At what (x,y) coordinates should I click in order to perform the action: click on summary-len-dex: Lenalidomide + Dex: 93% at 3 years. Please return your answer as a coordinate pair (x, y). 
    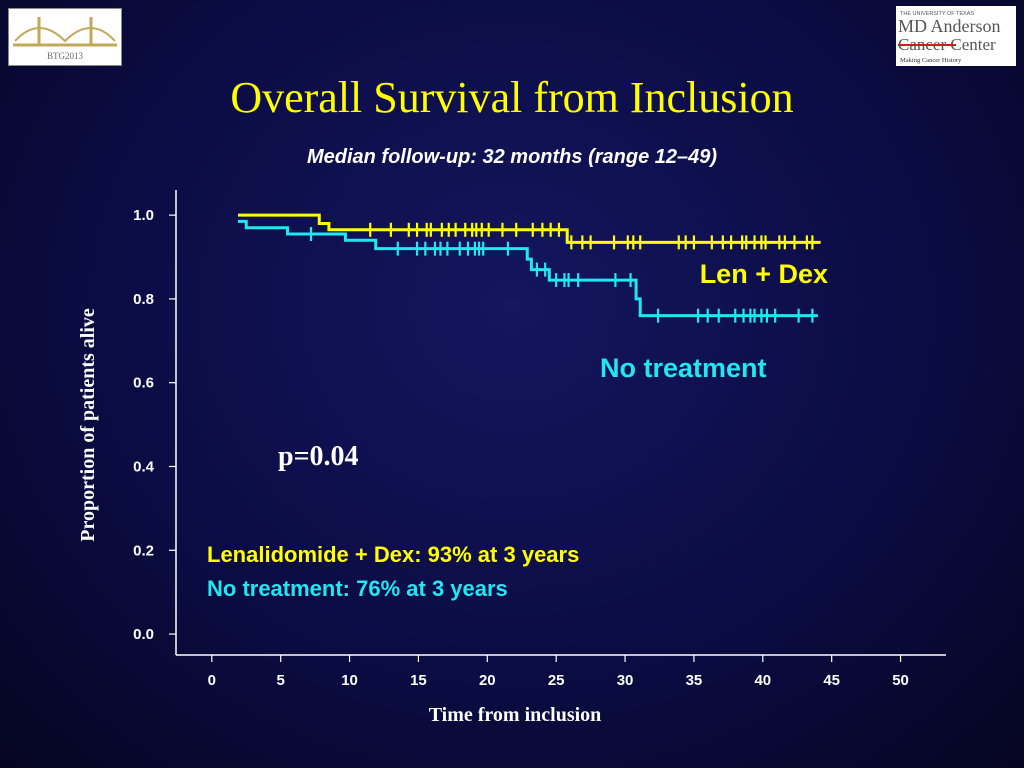
    Looking at the image, I should click on (393, 554).